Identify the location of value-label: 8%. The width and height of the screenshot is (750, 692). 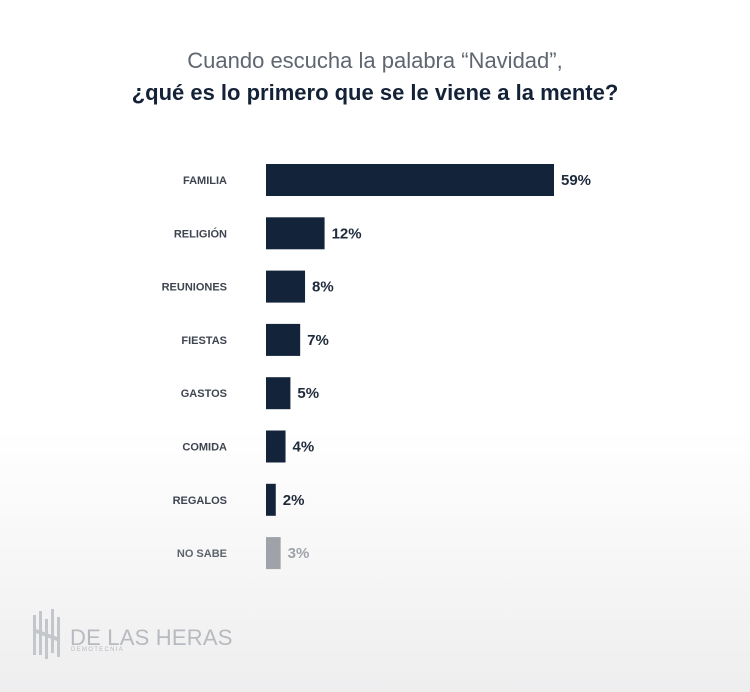
(323, 287).